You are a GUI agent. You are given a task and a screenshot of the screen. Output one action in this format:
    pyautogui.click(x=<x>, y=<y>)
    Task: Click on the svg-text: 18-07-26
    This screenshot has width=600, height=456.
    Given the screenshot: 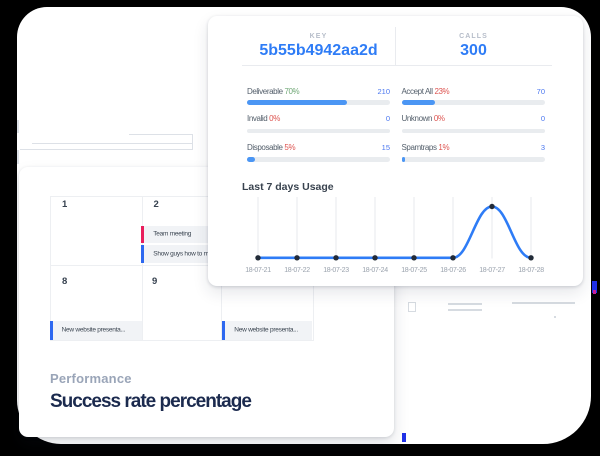 What is the action you would take?
    pyautogui.click(x=453, y=270)
    